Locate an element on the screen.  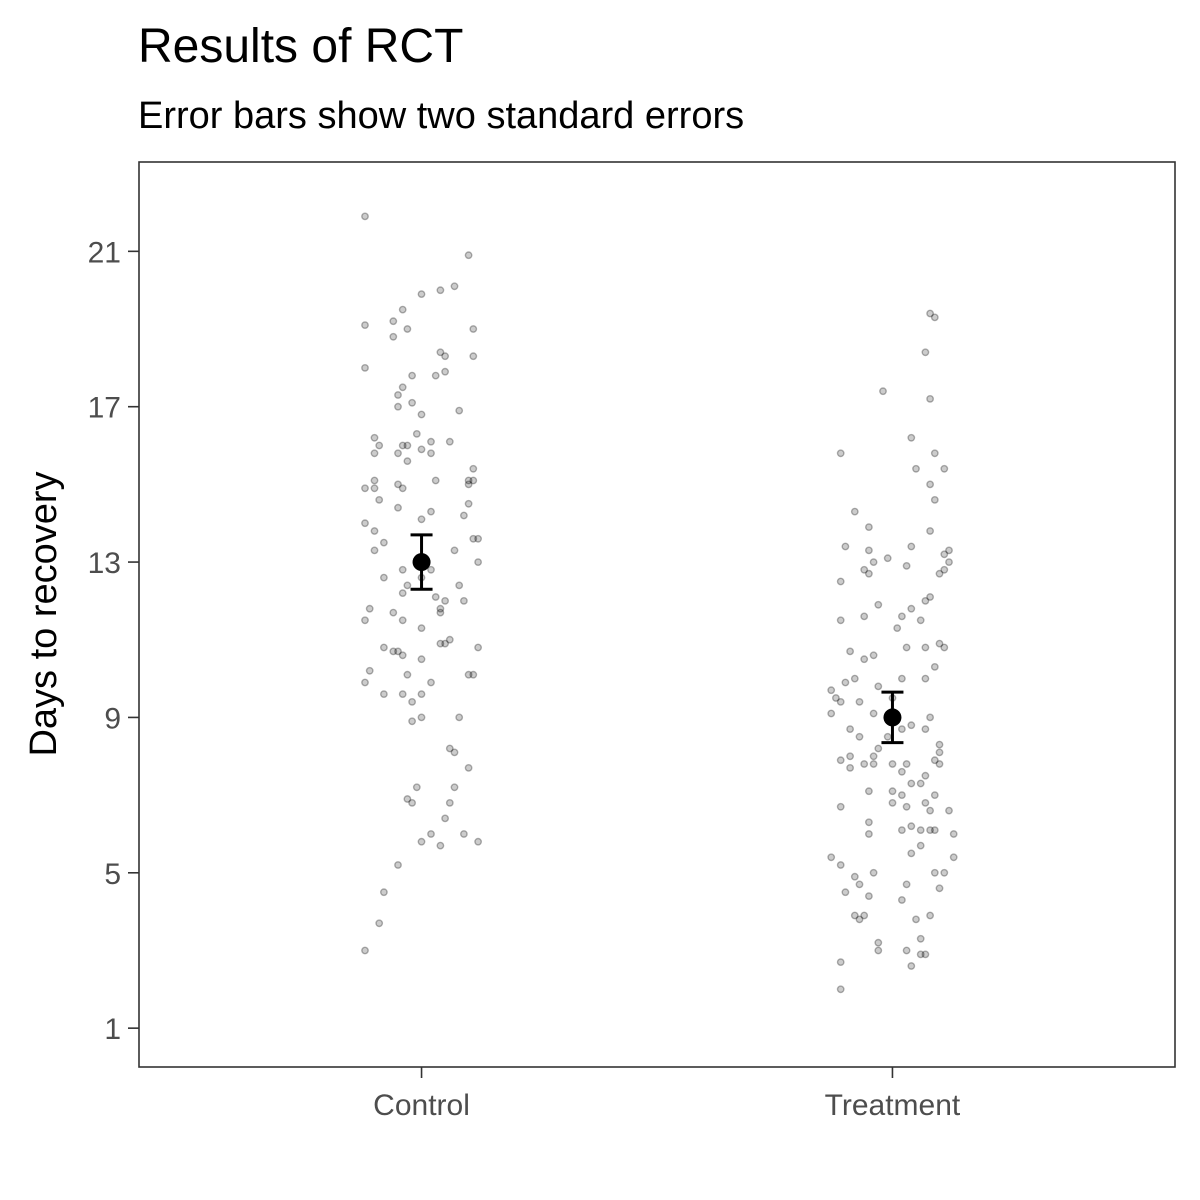
y-tick-label: 13 is located at coordinates (104, 563).